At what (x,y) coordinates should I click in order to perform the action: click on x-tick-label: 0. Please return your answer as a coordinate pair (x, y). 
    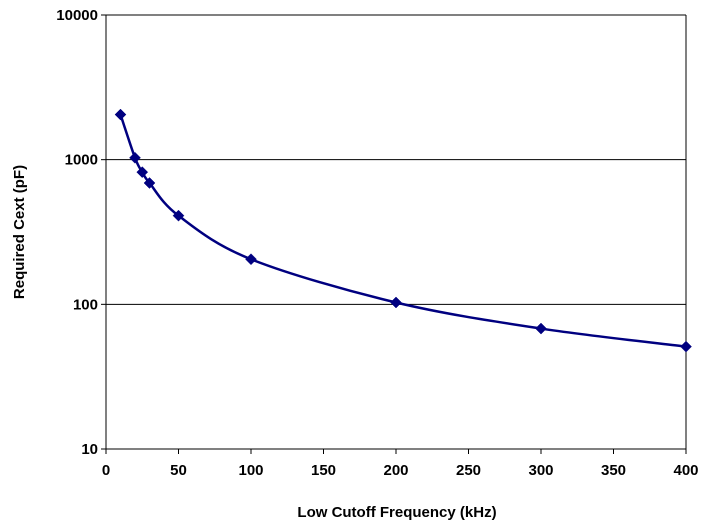
    Looking at the image, I should click on (106, 470).